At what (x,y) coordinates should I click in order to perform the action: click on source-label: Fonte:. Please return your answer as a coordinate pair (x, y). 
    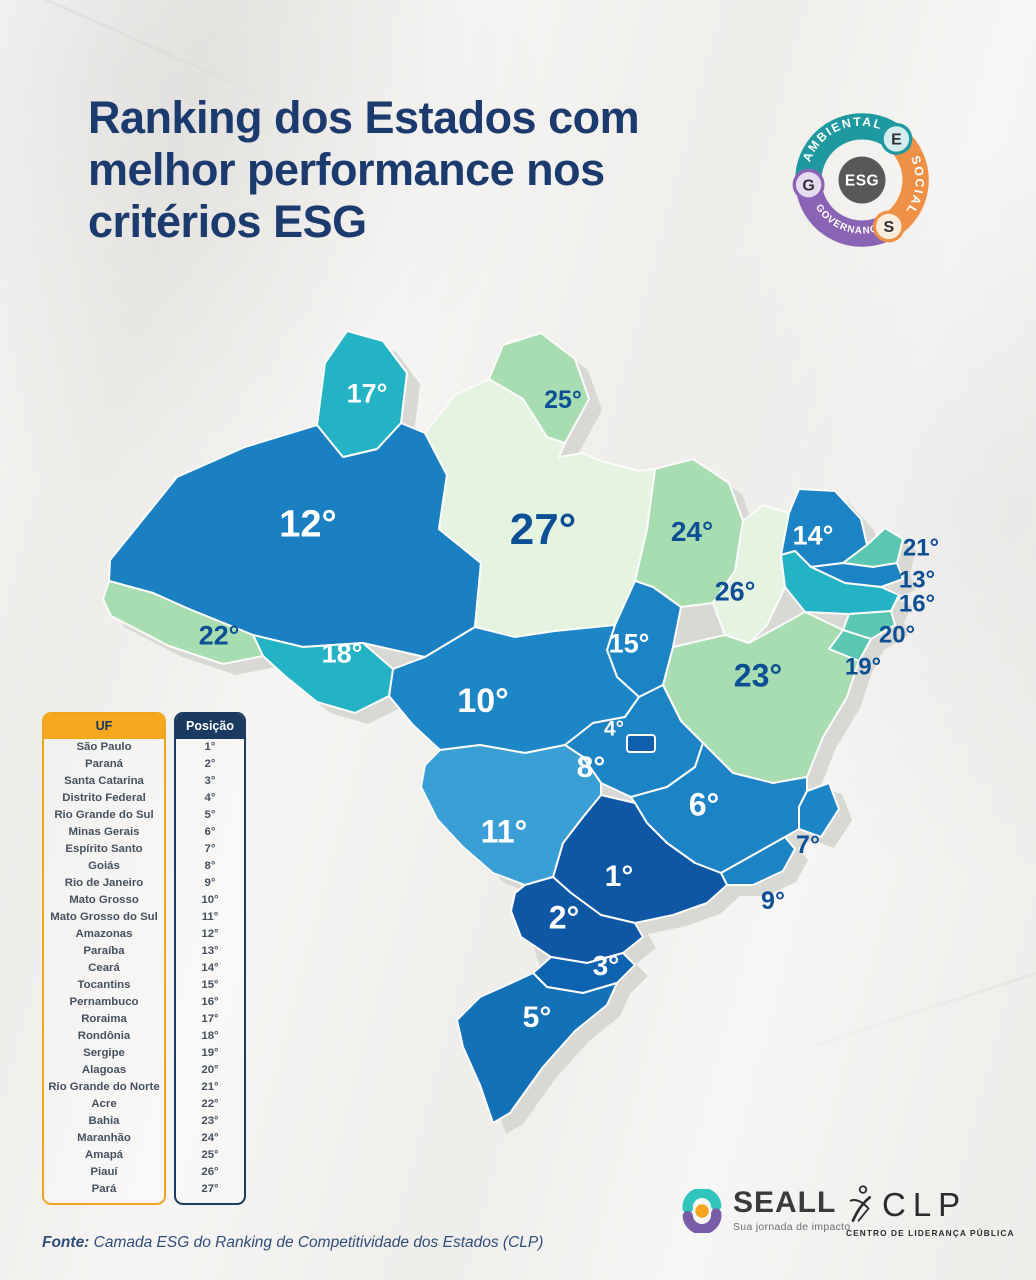
    Looking at the image, I should click on (66, 1242).